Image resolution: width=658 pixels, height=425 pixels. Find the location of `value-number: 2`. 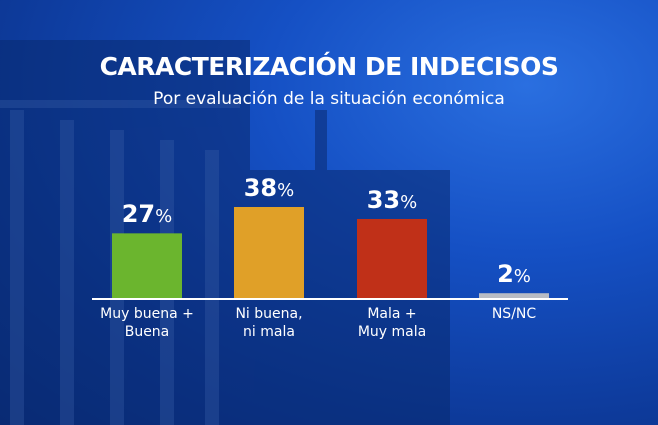

value-number: 2 is located at coordinates (505, 274).